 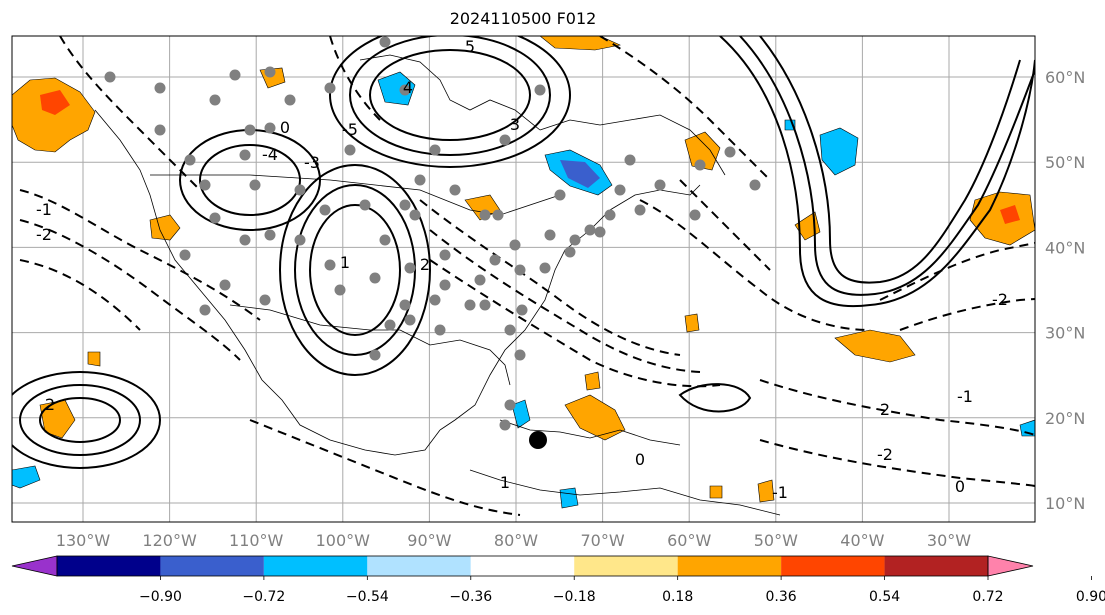 What do you see at coordinates (285, 127) in the screenshot?
I see `contour-label: 0` at bounding box center [285, 127].